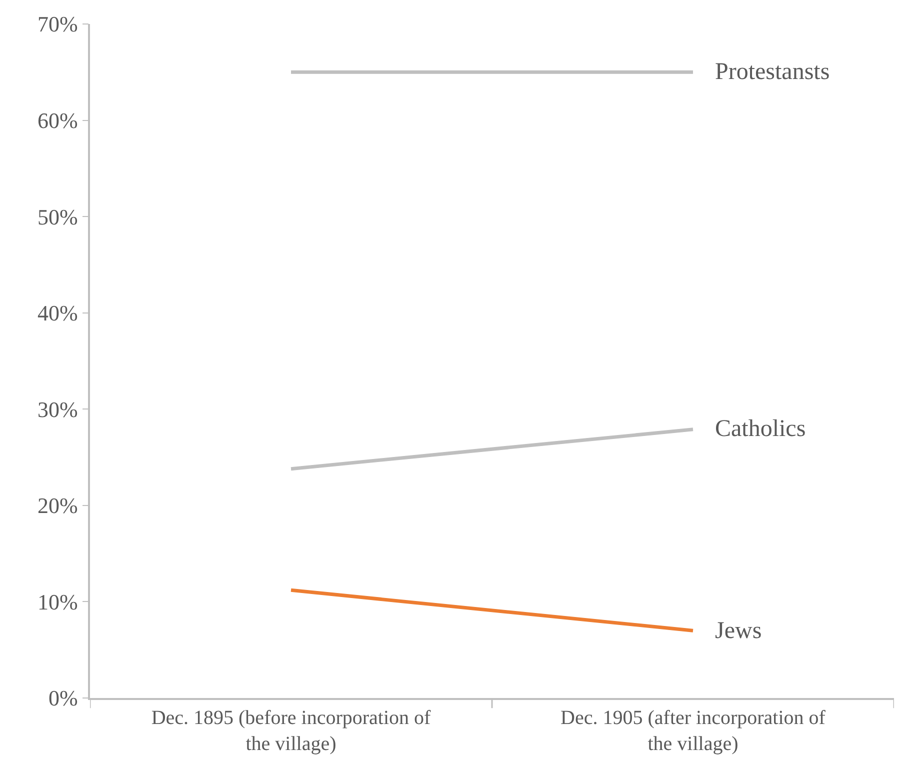 Image resolution: width=904 pixels, height=783 pixels. I want to click on y-tick-label: 20%, so click(58, 505).